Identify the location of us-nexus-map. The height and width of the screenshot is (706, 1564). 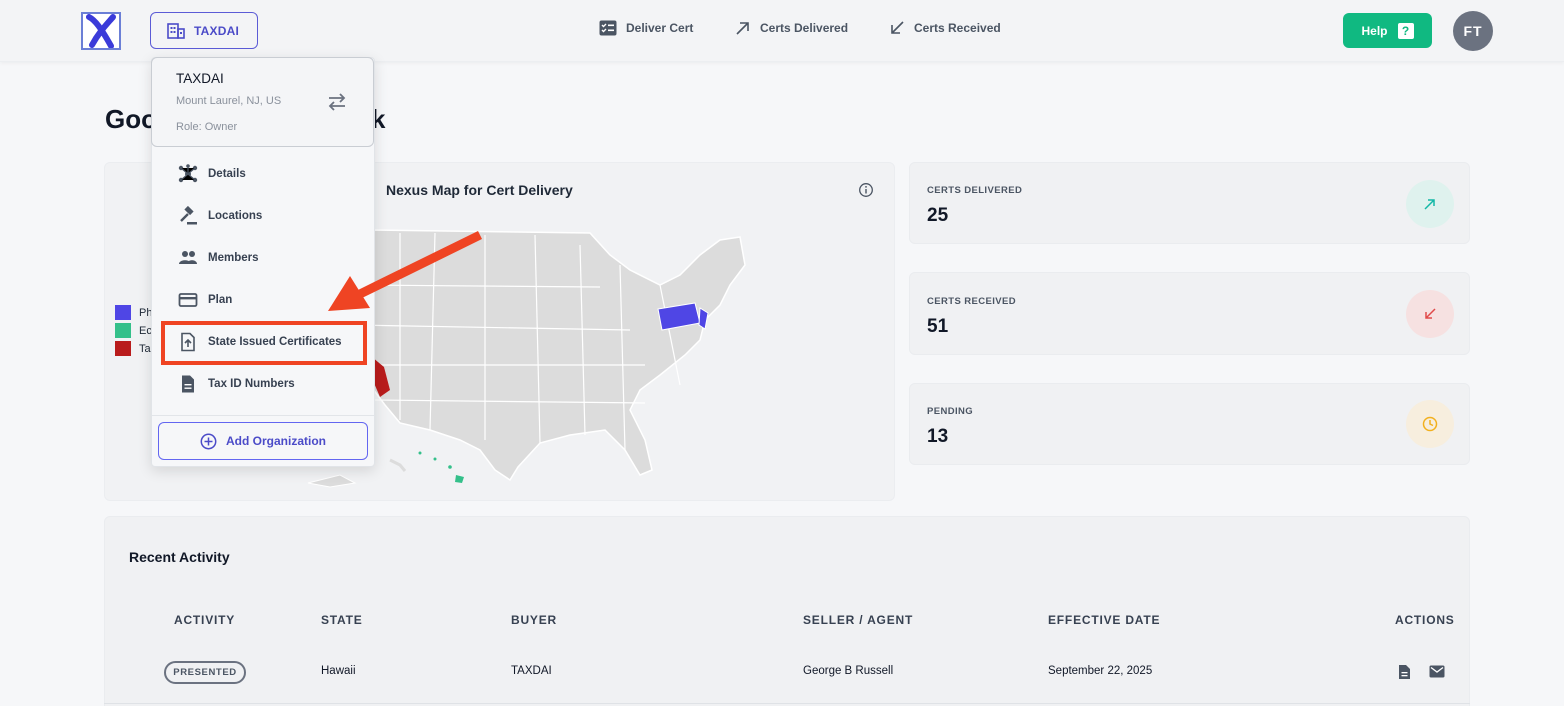
(530, 357).